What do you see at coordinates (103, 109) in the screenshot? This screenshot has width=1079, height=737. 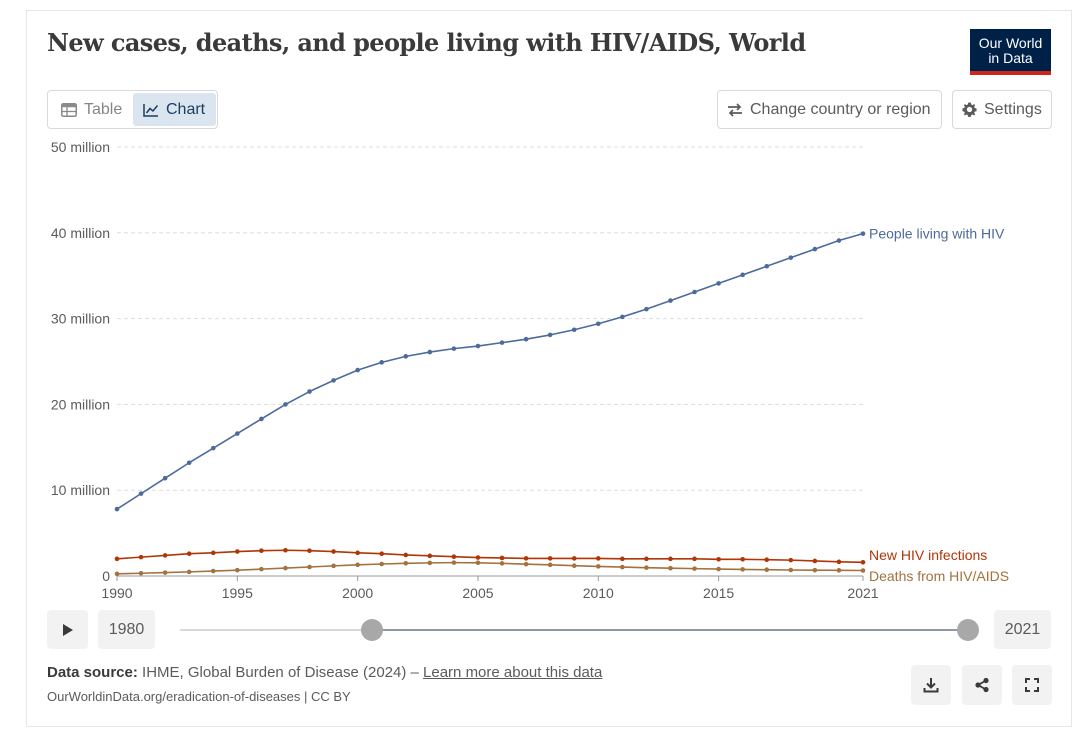 I see `tab-table-label: Table` at bounding box center [103, 109].